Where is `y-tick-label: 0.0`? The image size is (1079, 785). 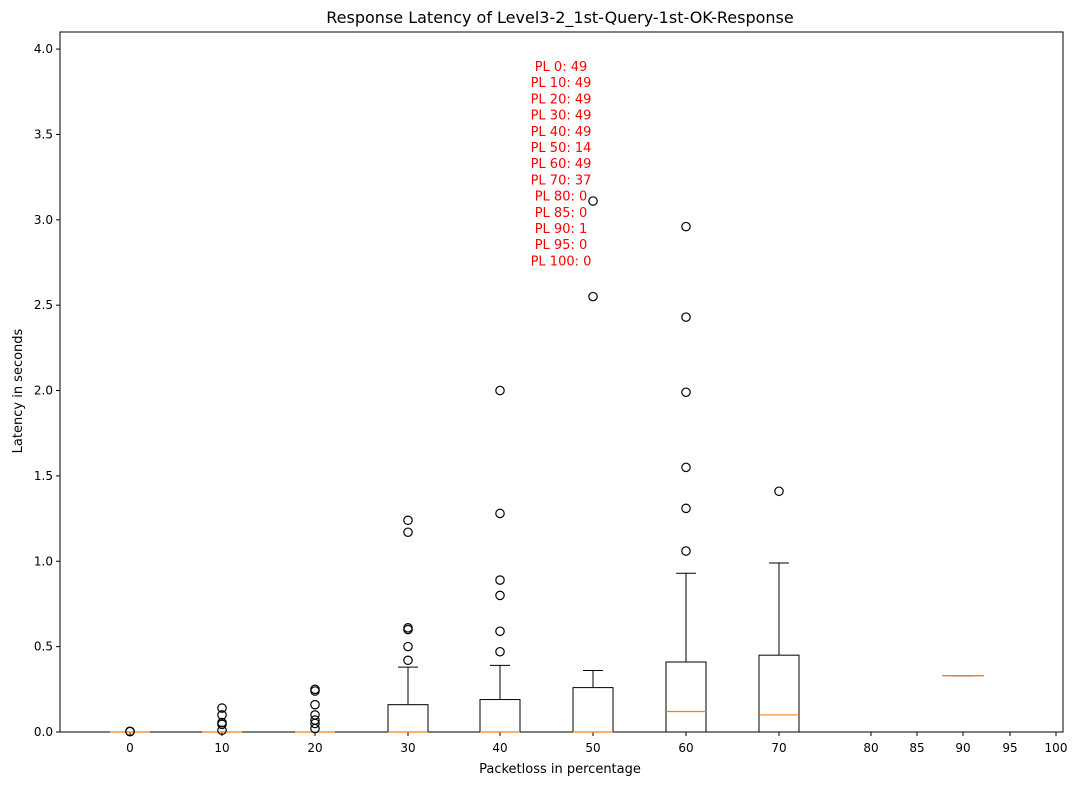
y-tick-label: 0.0 is located at coordinates (43, 732).